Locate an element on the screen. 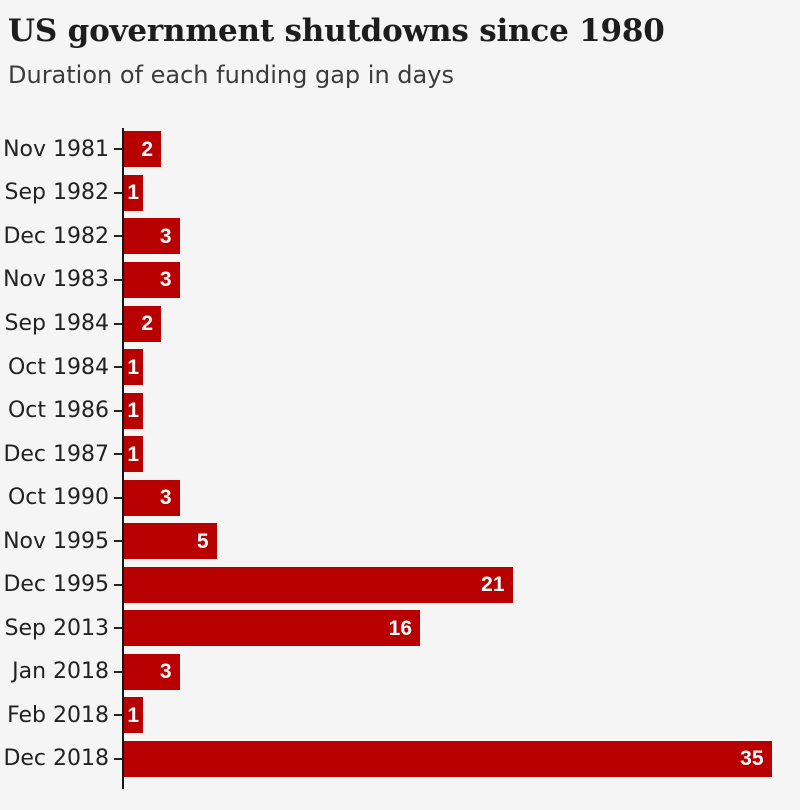 This screenshot has height=810, width=800. category-label: Dec 1995 is located at coordinates (56, 585).